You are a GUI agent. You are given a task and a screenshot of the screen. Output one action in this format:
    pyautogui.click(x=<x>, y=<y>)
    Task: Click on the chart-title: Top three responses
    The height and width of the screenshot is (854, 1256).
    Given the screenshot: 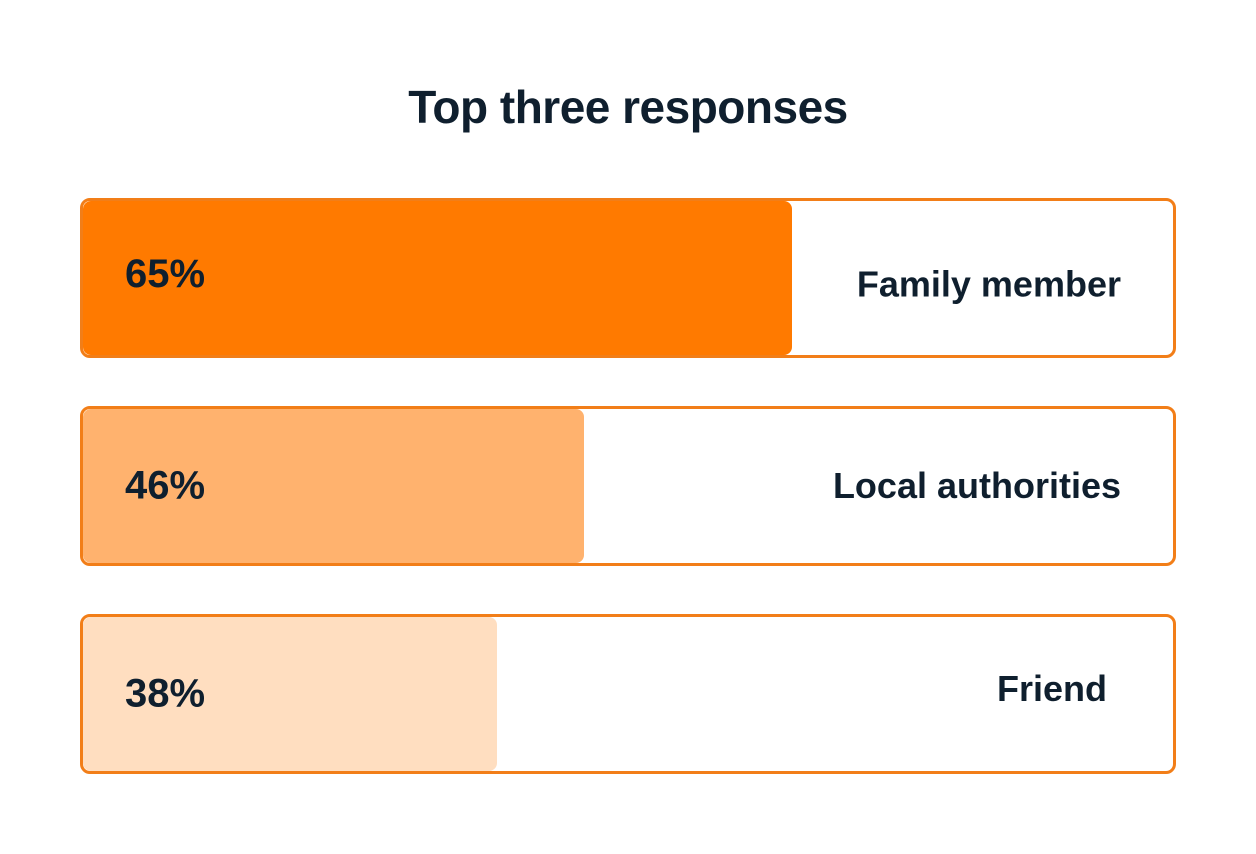 What is the action you would take?
    pyautogui.click(x=628, y=107)
    